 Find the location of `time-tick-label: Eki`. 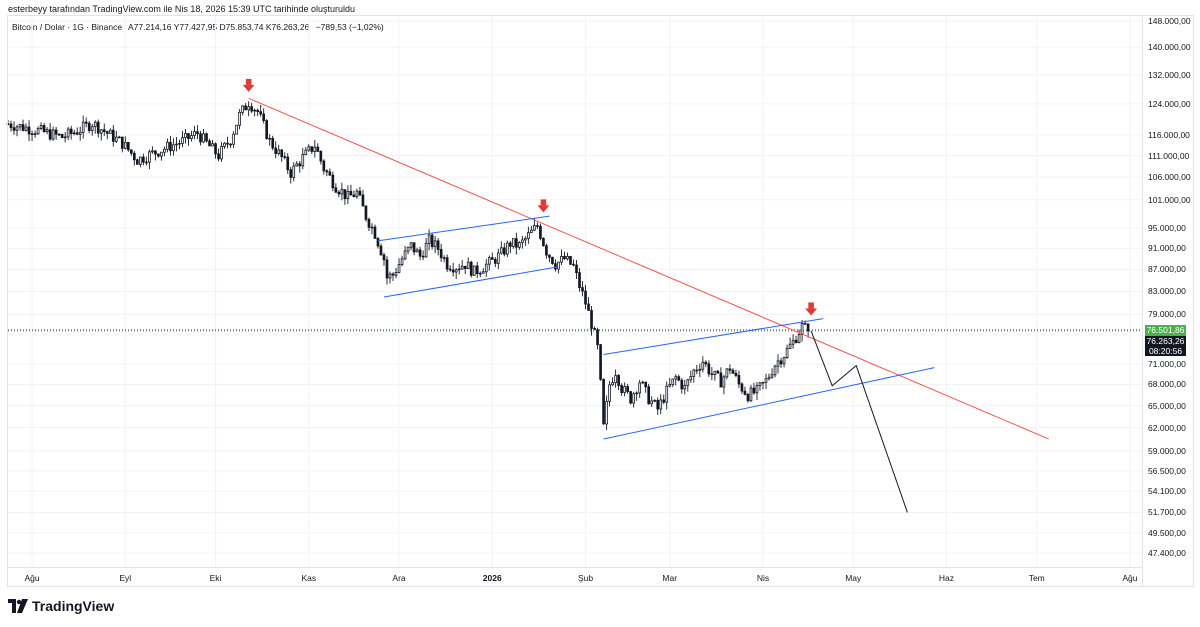

time-tick-label: Eki is located at coordinates (215, 578).